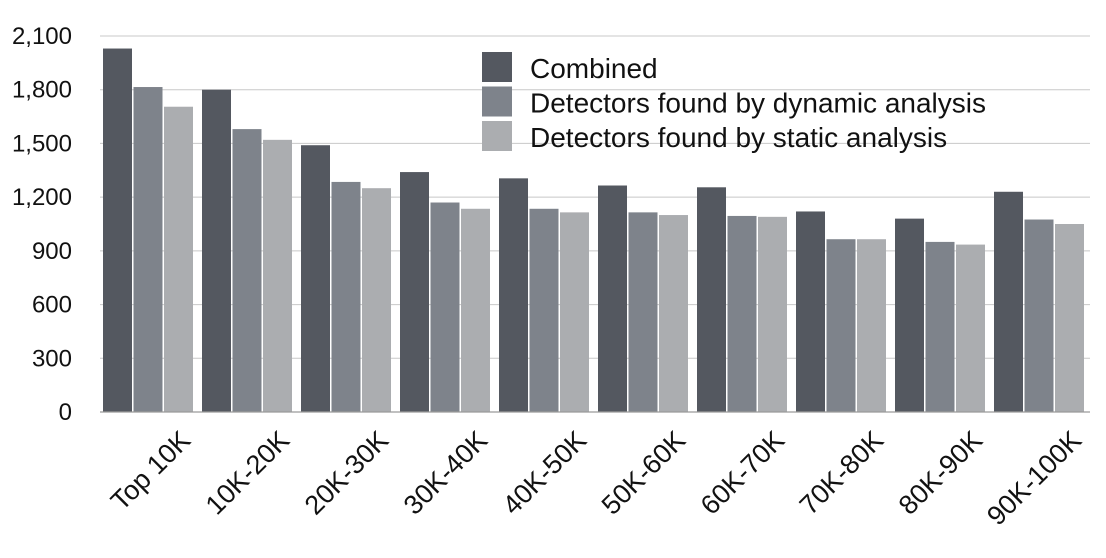  Describe the element at coordinates (52, 251) in the screenshot. I see `y-tick-label: 900` at that location.